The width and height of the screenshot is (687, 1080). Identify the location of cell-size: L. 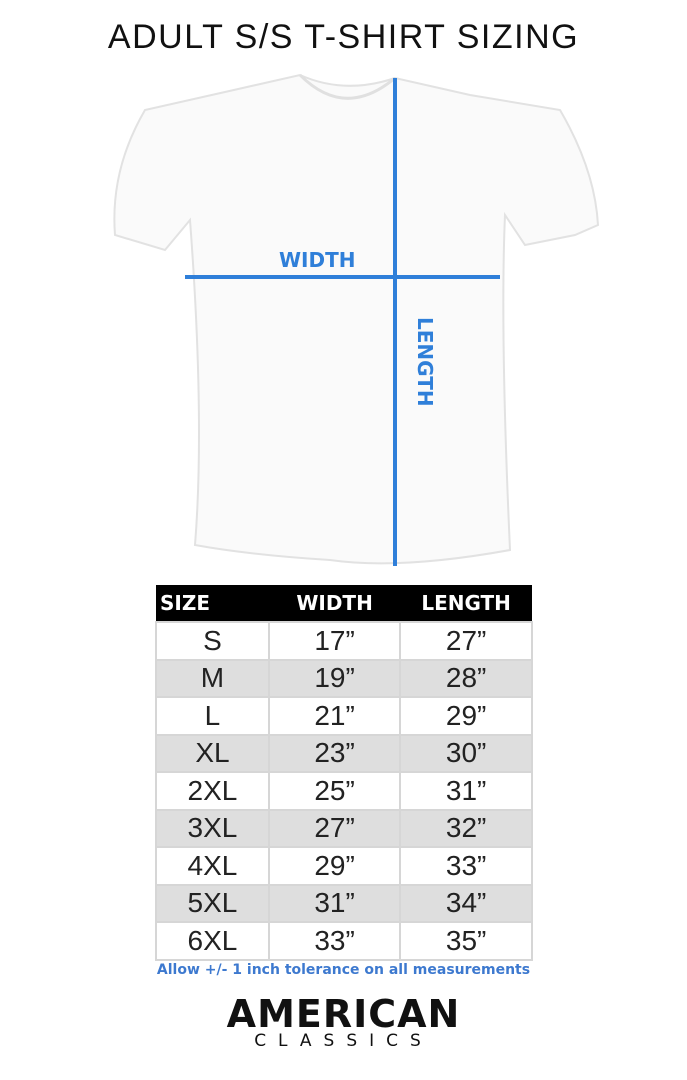
(212, 716).